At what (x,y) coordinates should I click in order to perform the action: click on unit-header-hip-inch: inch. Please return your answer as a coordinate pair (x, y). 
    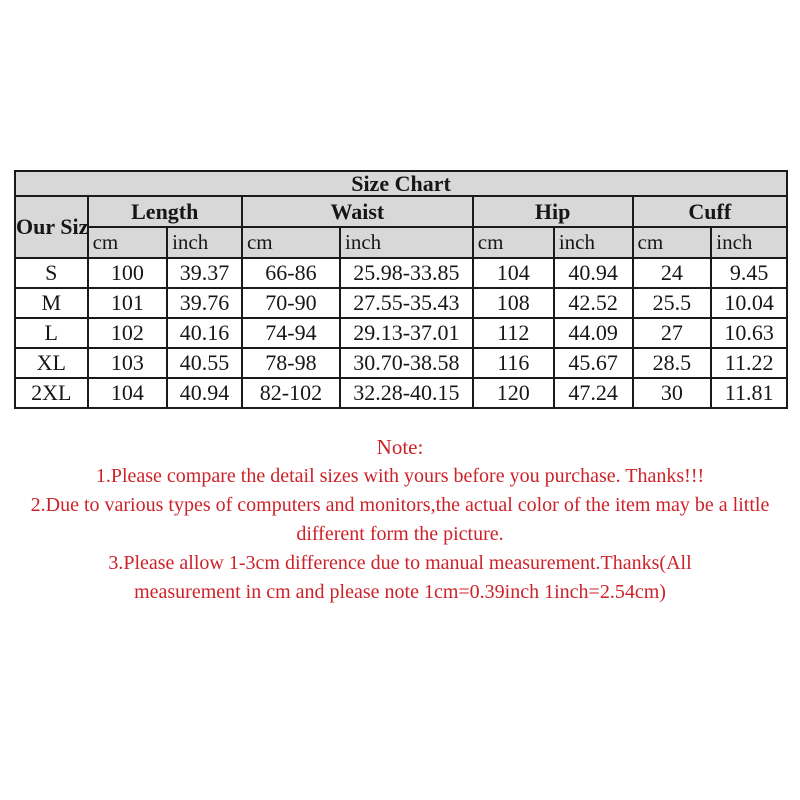
    Looking at the image, I should click on (593, 243).